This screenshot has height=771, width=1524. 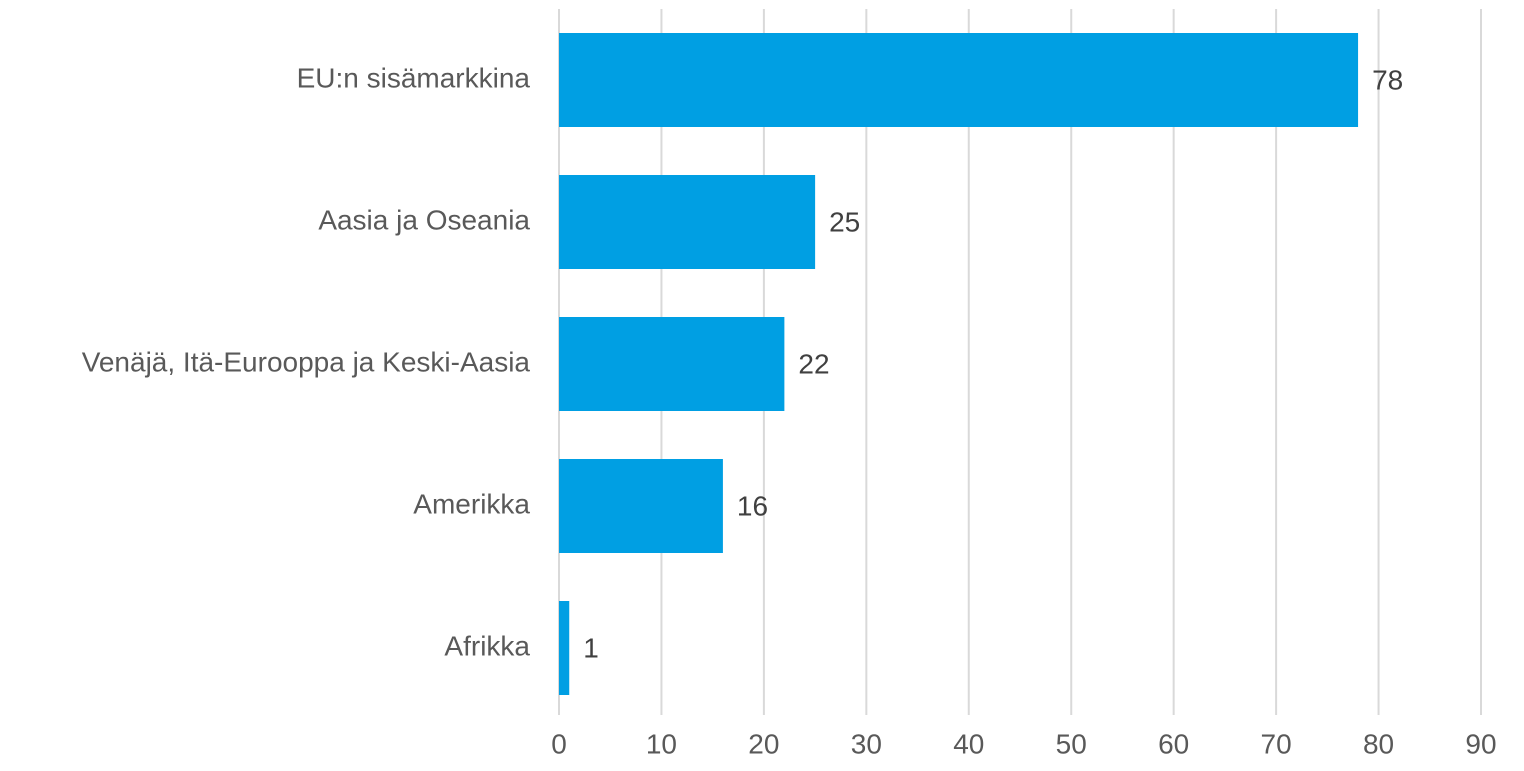 I want to click on x-tick-label: 80, so click(x=1378, y=743).